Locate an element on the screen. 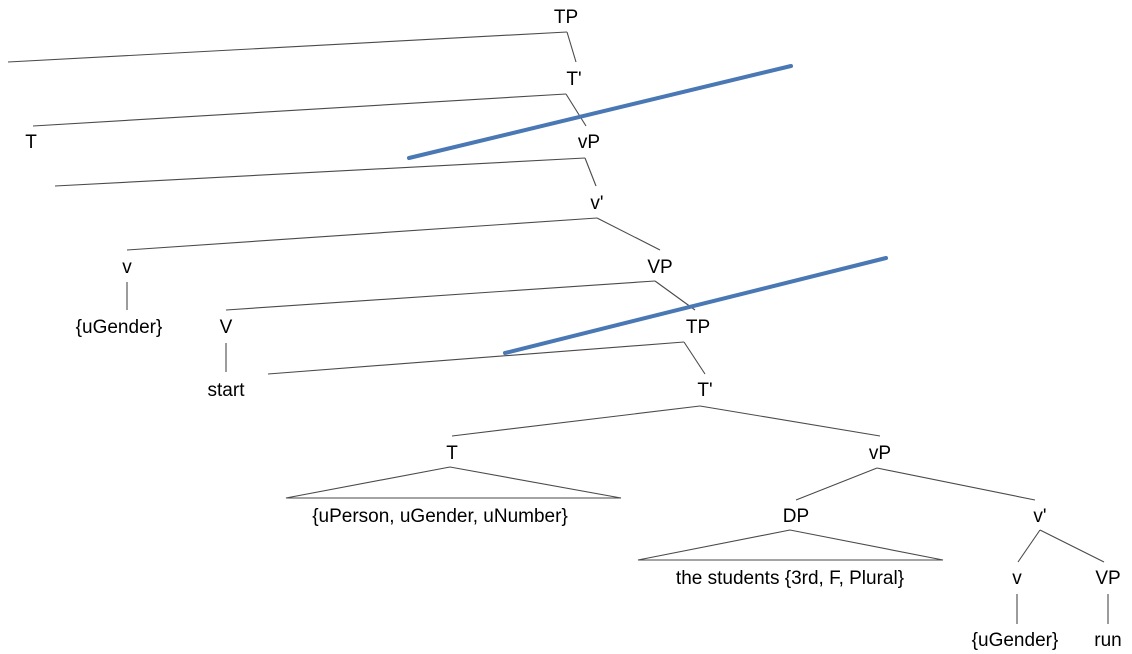 This screenshot has width=1132, height=654. node-run: run is located at coordinates (1107, 640).